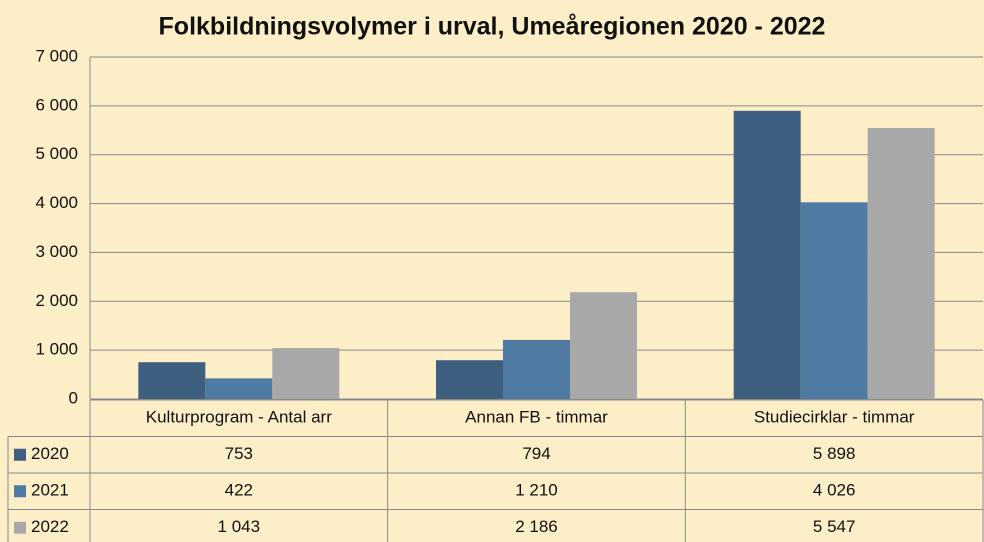  I want to click on legend-label: 2020, so click(50, 453).